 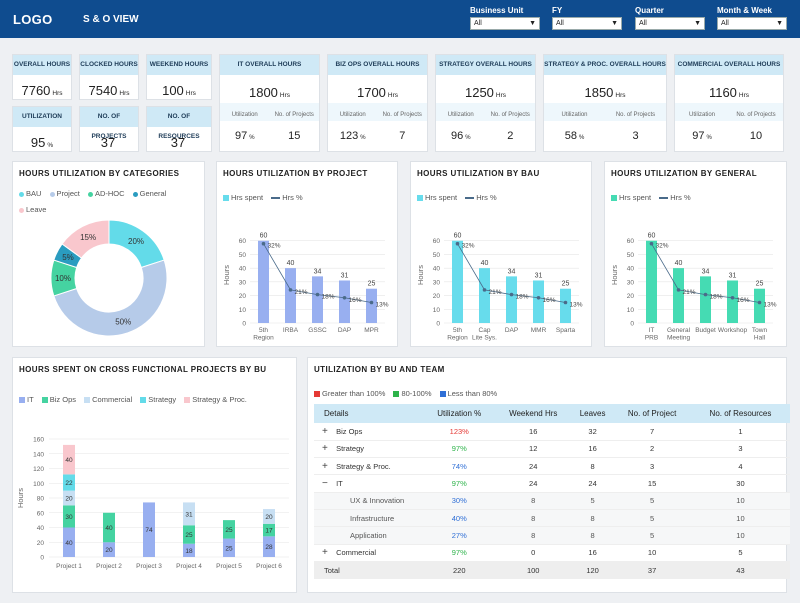 I want to click on legend-item: 80-100%, so click(x=412, y=393).